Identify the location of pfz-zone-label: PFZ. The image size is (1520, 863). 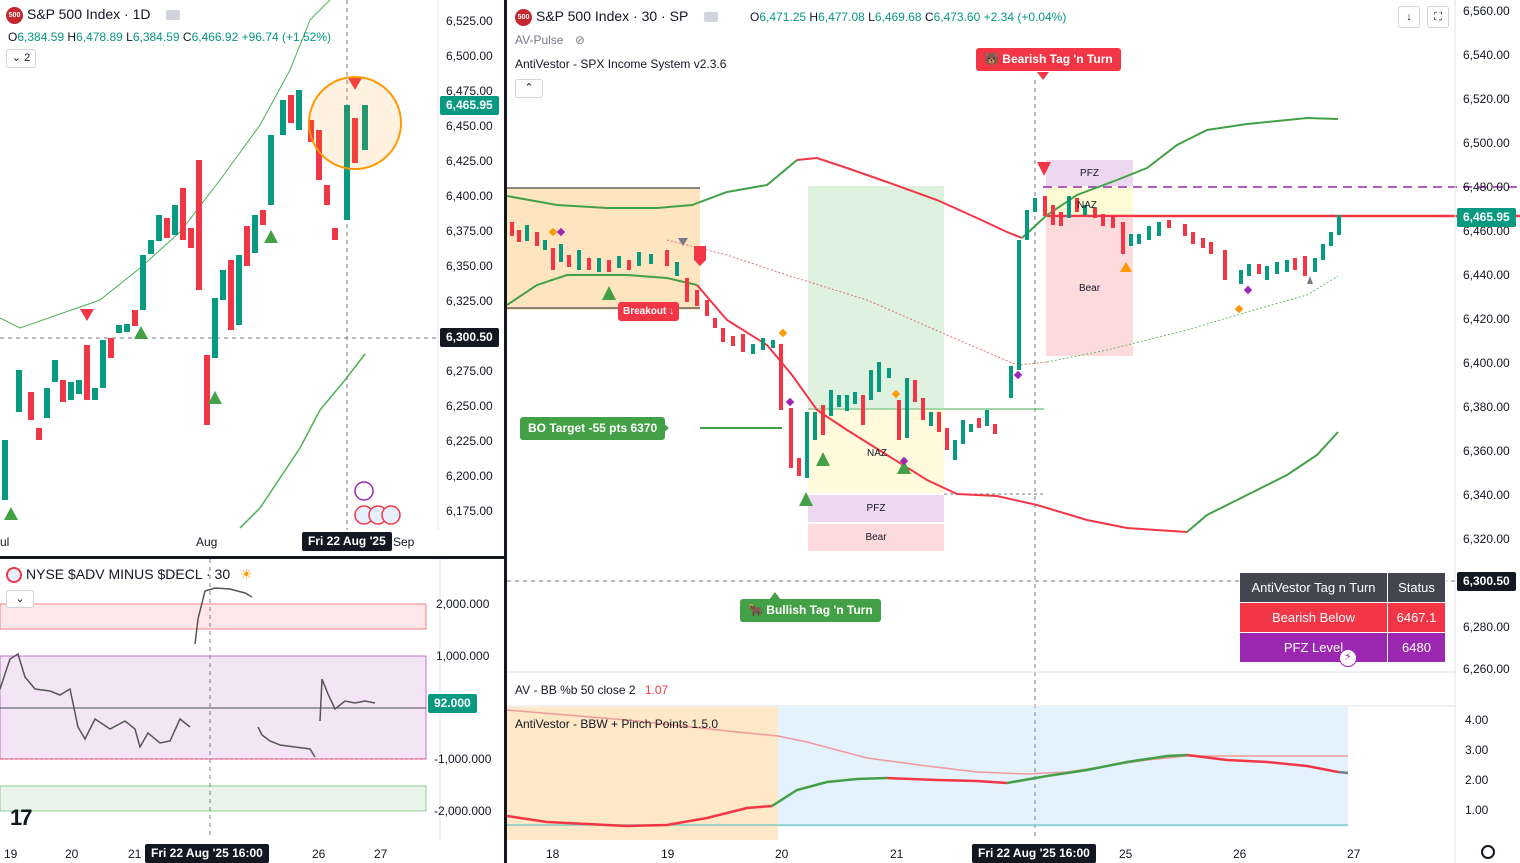
(876, 508).